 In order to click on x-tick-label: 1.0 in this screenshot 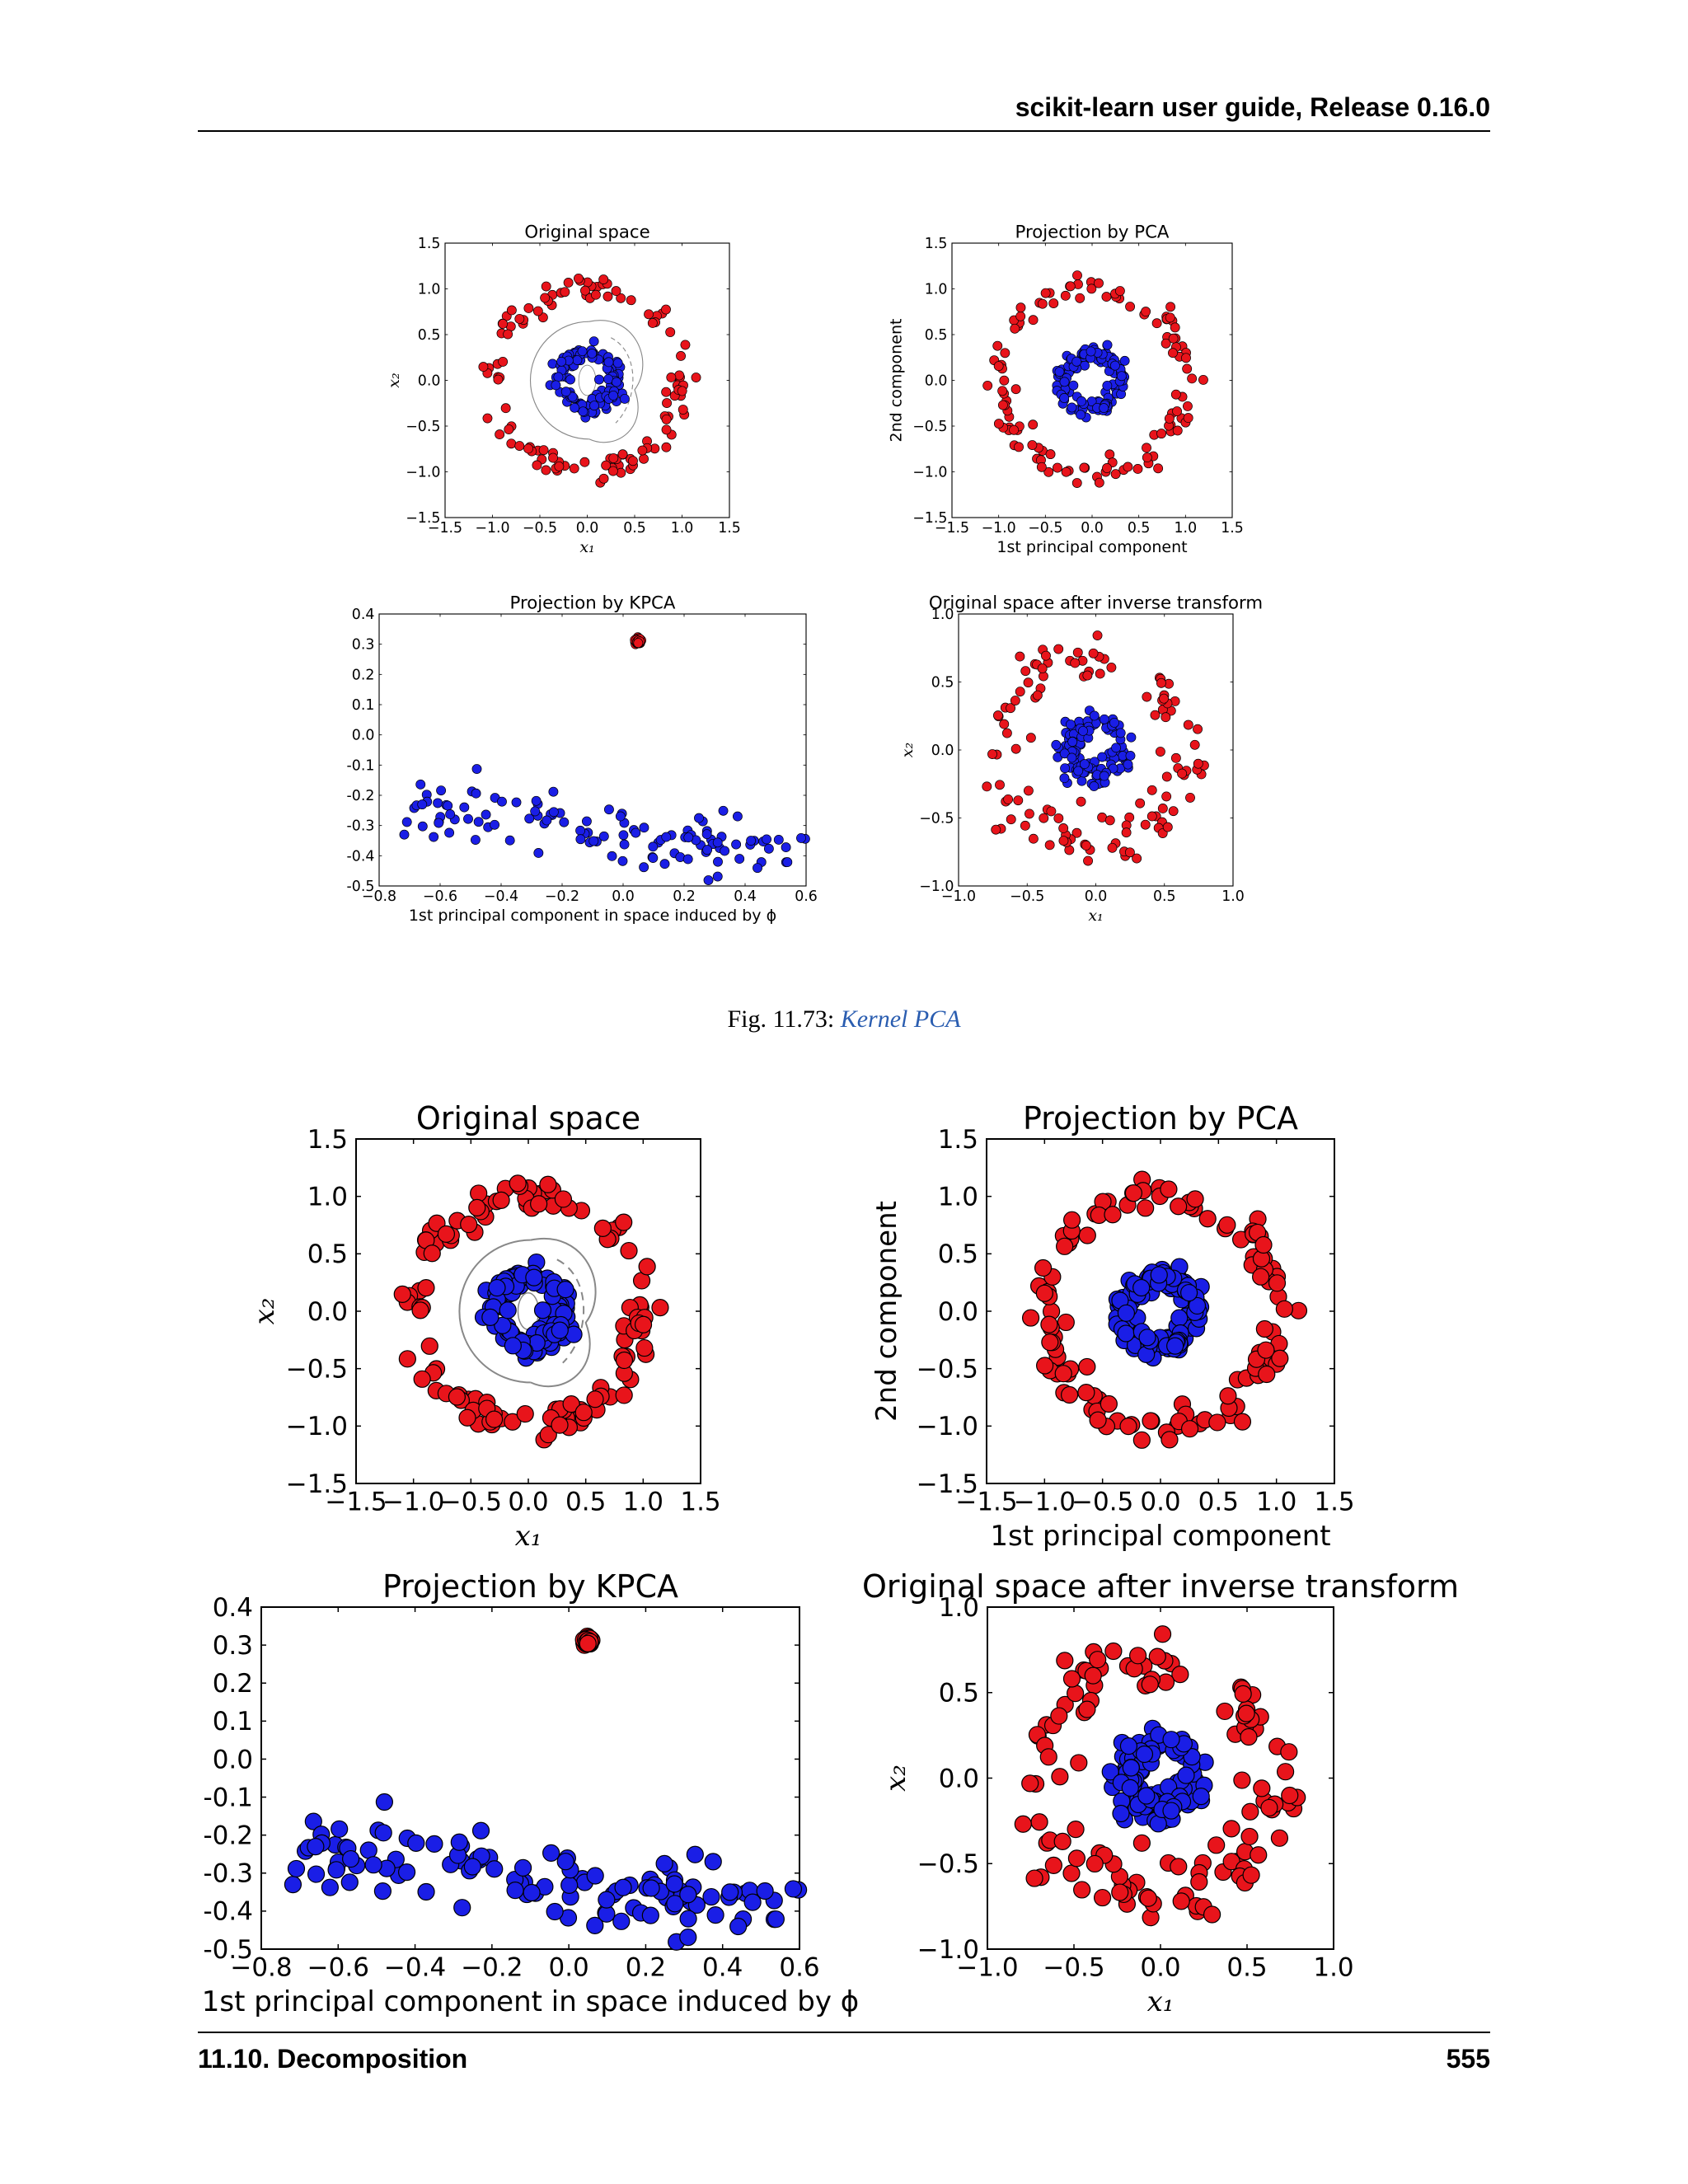, I will do `click(1276, 1502)`.